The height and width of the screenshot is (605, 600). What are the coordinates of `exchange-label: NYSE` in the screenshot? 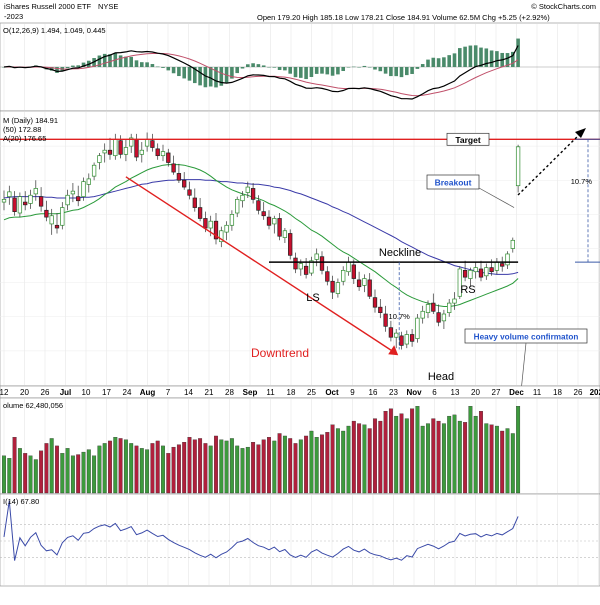 It's located at (108, 6).